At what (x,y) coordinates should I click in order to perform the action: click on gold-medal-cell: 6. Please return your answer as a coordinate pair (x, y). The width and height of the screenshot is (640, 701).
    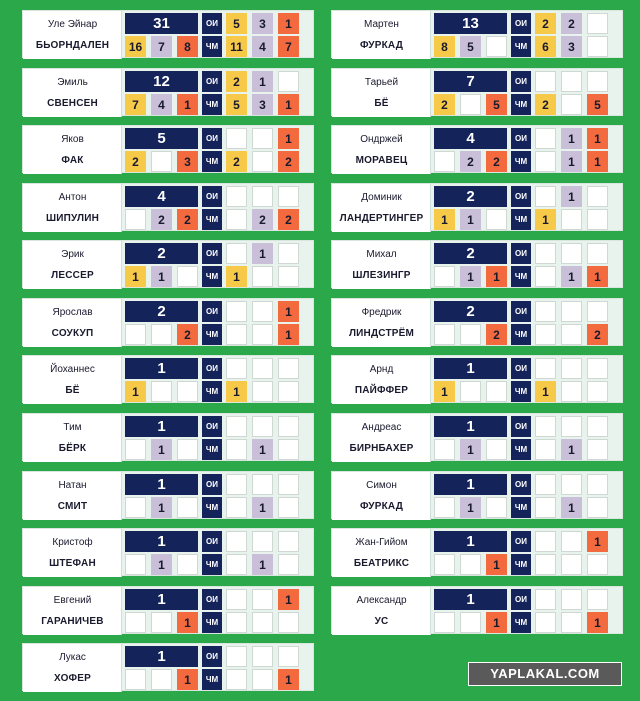
    Looking at the image, I should click on (545, 46).